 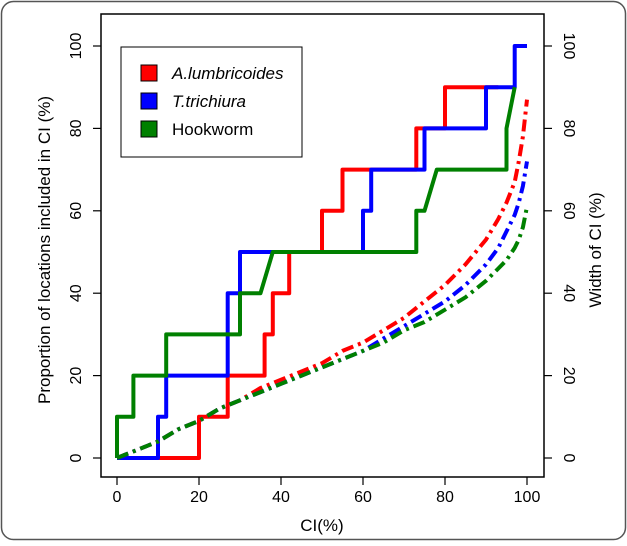 I want to click on y-left-tick-label: 20, so click(x=76, y=376).